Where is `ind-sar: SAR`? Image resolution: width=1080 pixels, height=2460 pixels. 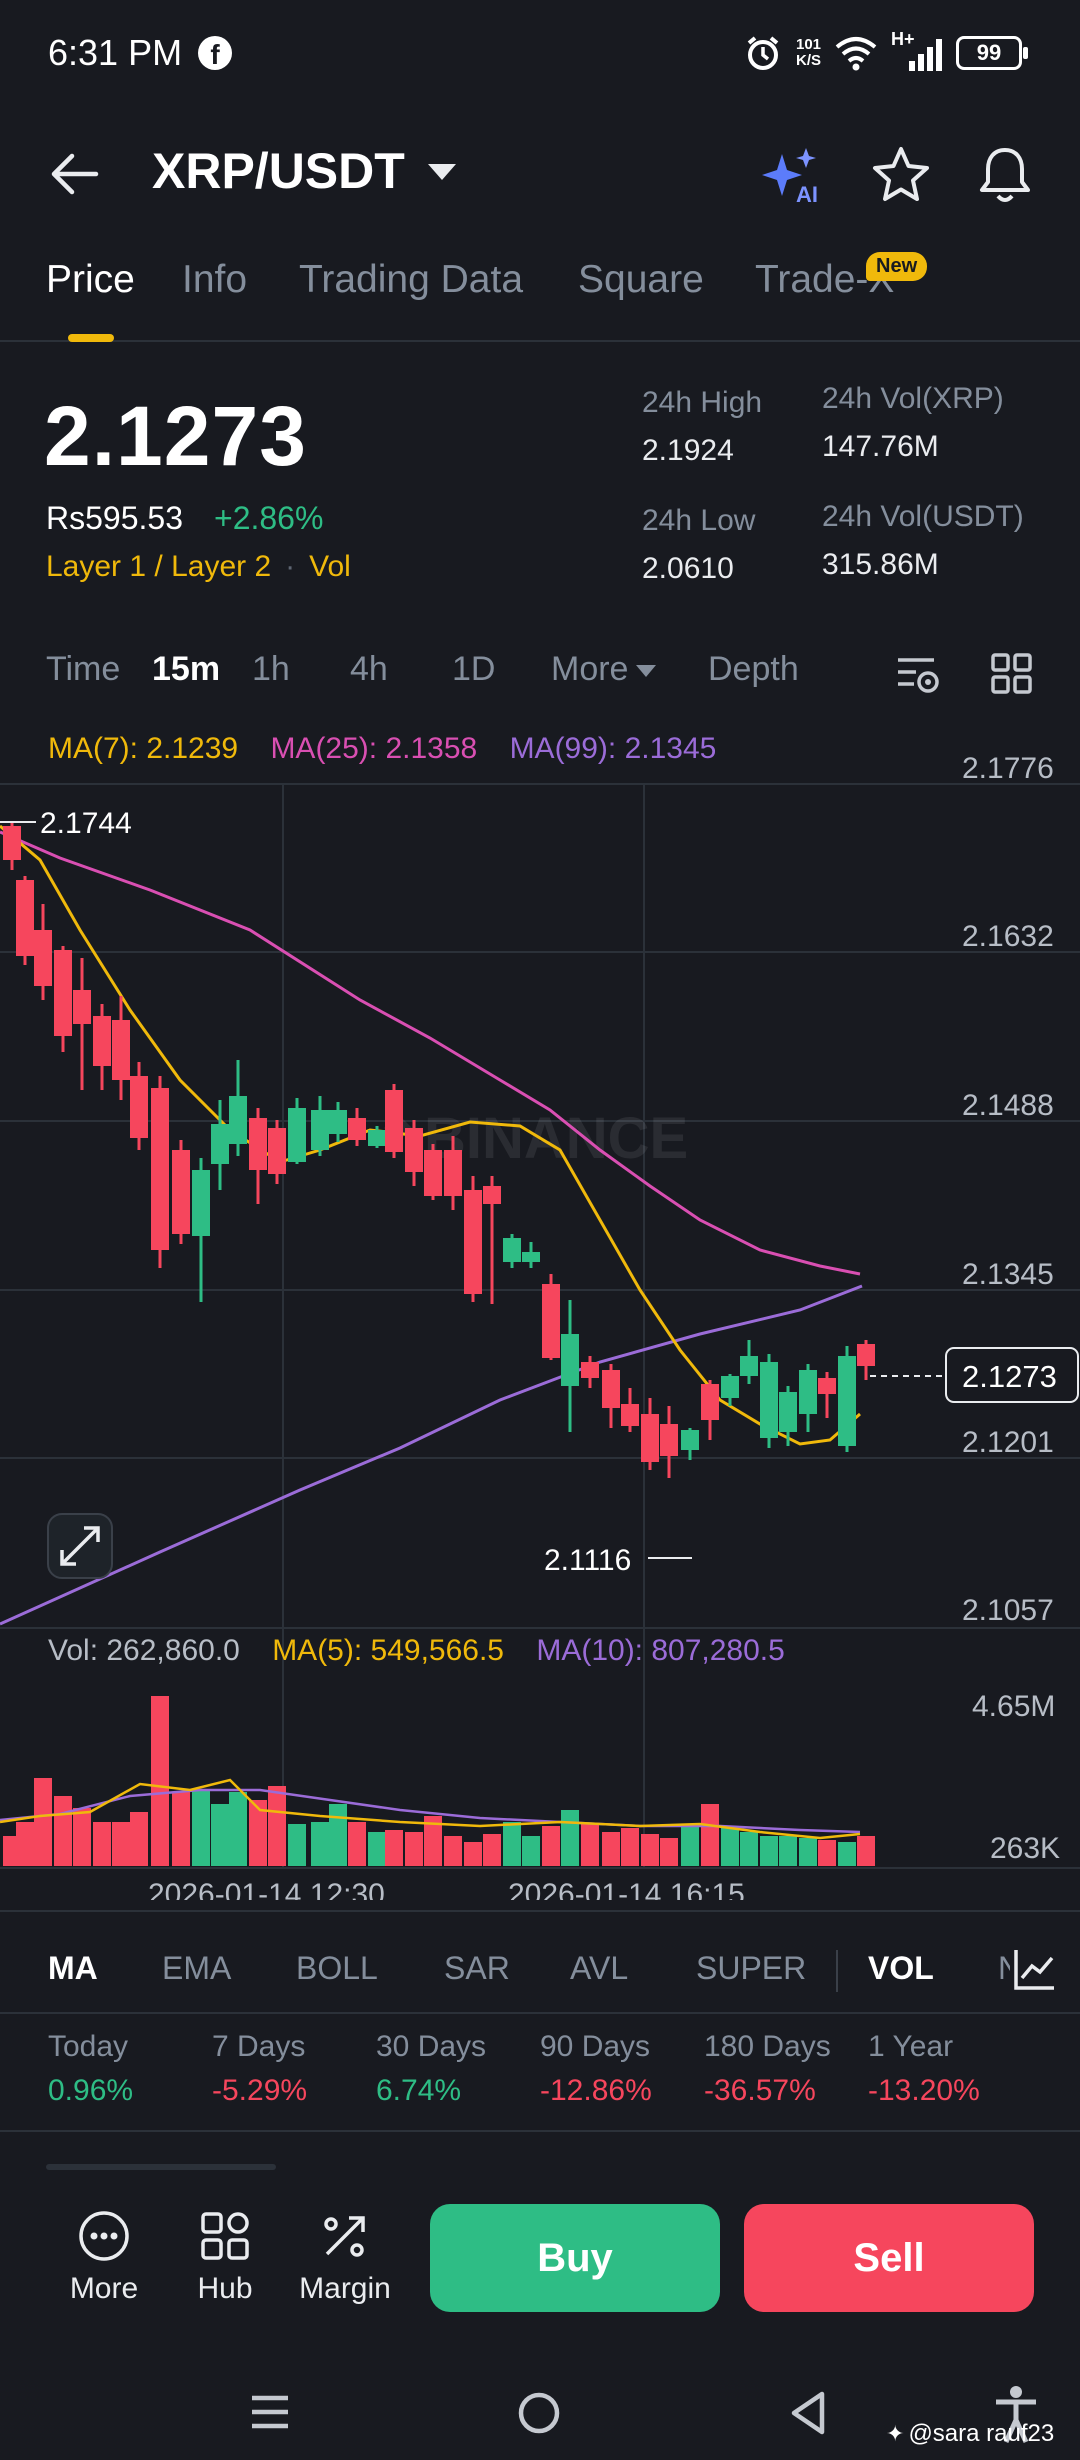 ind-sar: SAR is located at coordinates (477, 1968).